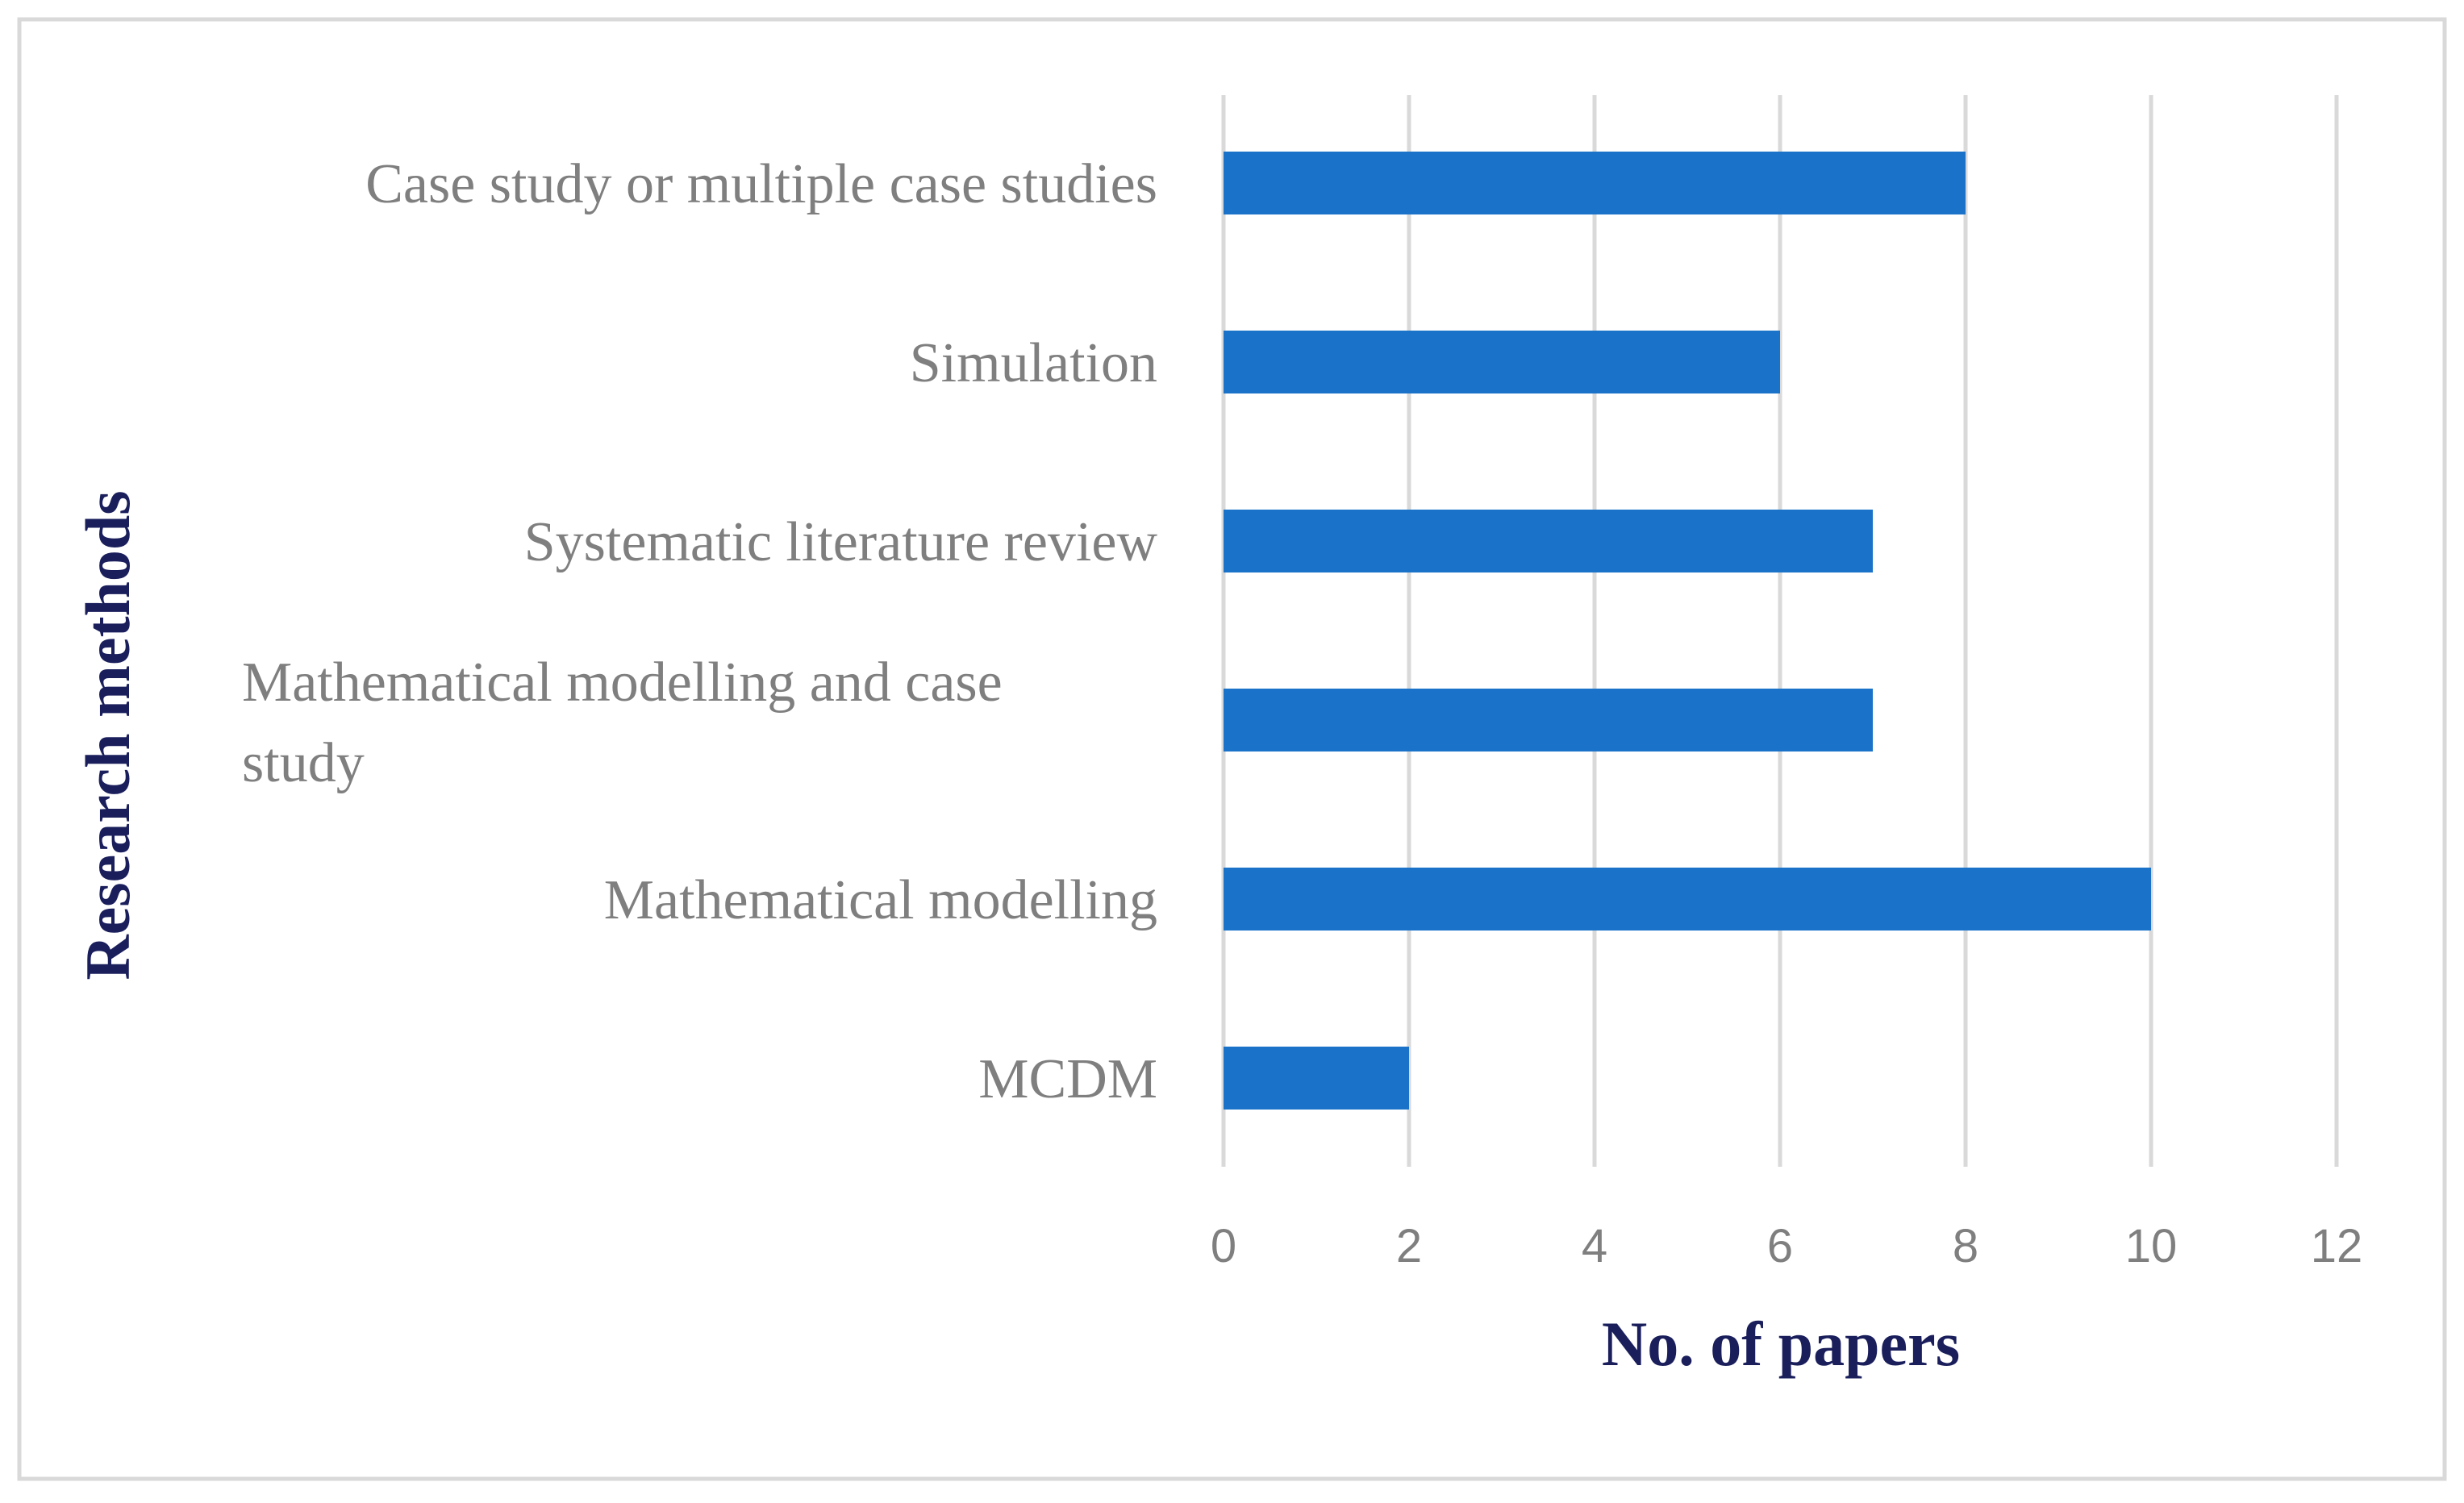 The image size is (2464, 1503). What do you see at coordinates (1067, 1079) in the screenshot?
I see `category-label: MCDM` at bounding box center [1067, 1079].